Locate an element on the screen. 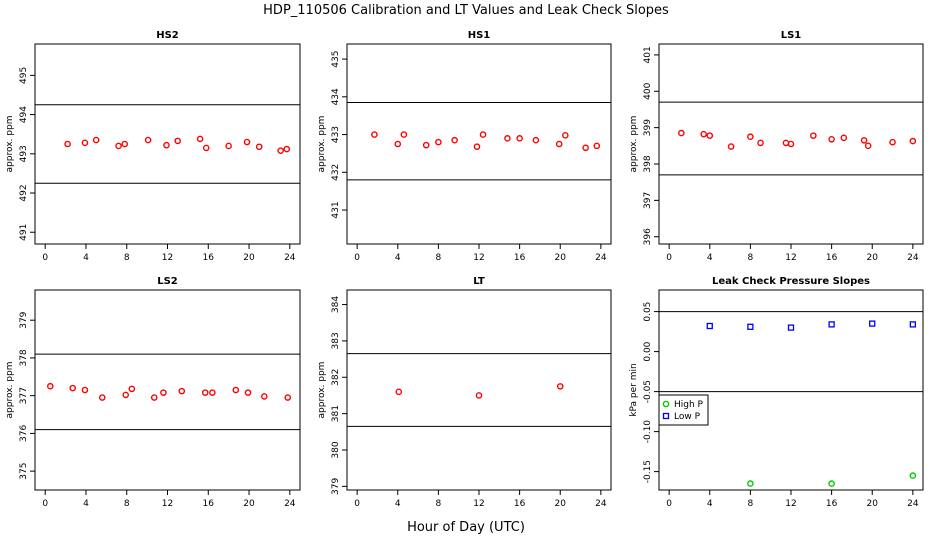  y-tick-label: 375 is located at coordinates (24, 471).